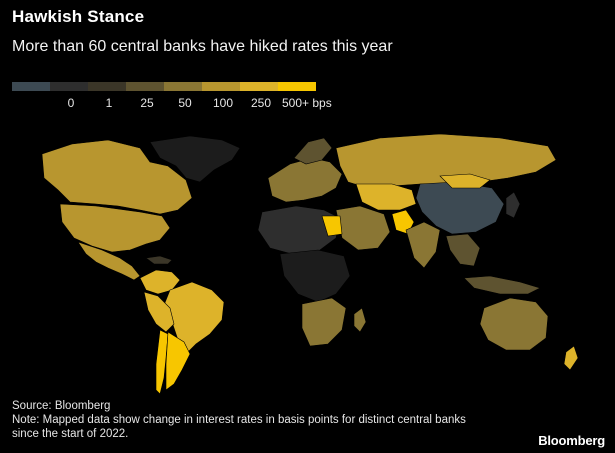  What do you see at coordinates (78, 16) in the screenshot?
I see `chart-title: Hawkish Stance` at bounding box center [78, 16].